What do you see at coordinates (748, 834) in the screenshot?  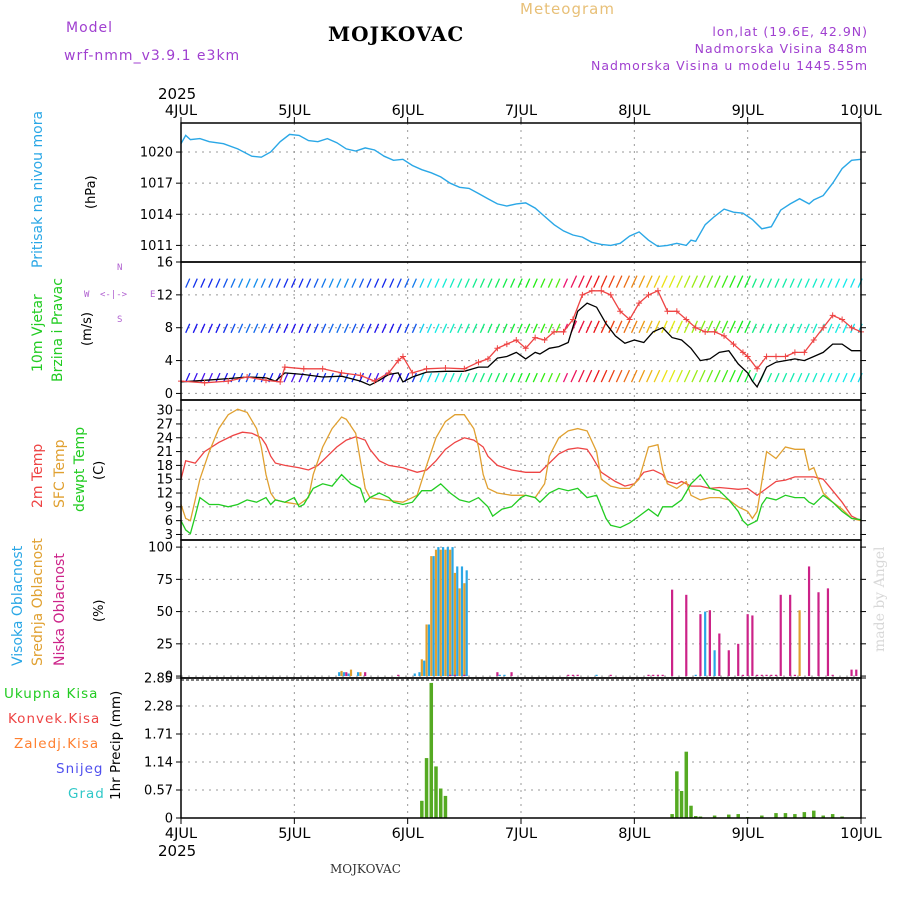 I see `day-label-bottom: 9JUL` at bounding box center [748, 834].